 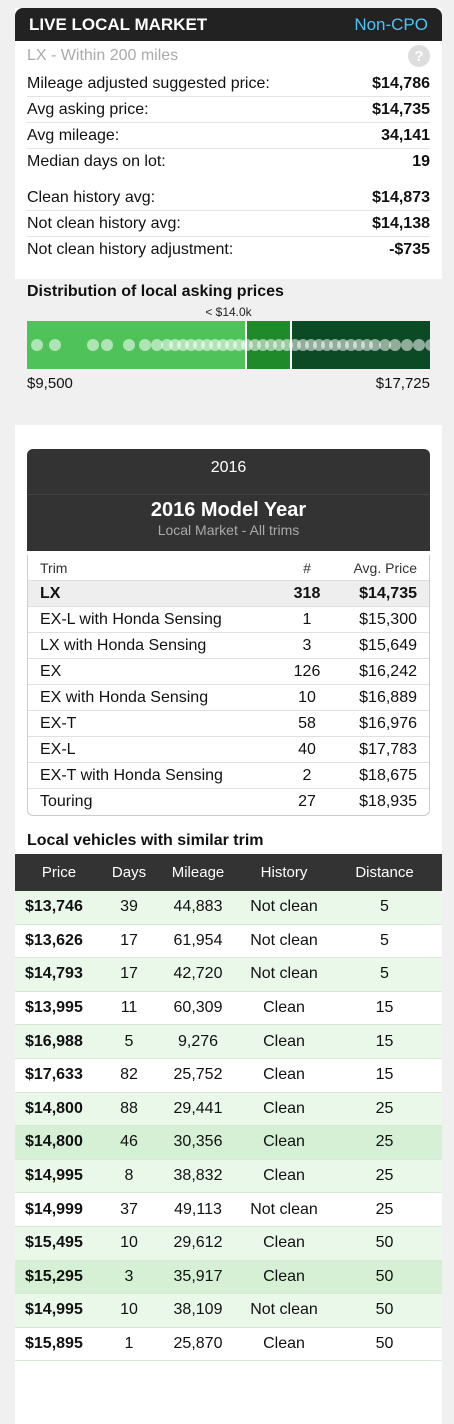 What do you see at coordinates (198, 1008) in the screenshot?
I see `vehicle-mileage: 60,309` at bounding box center [198, 1008].